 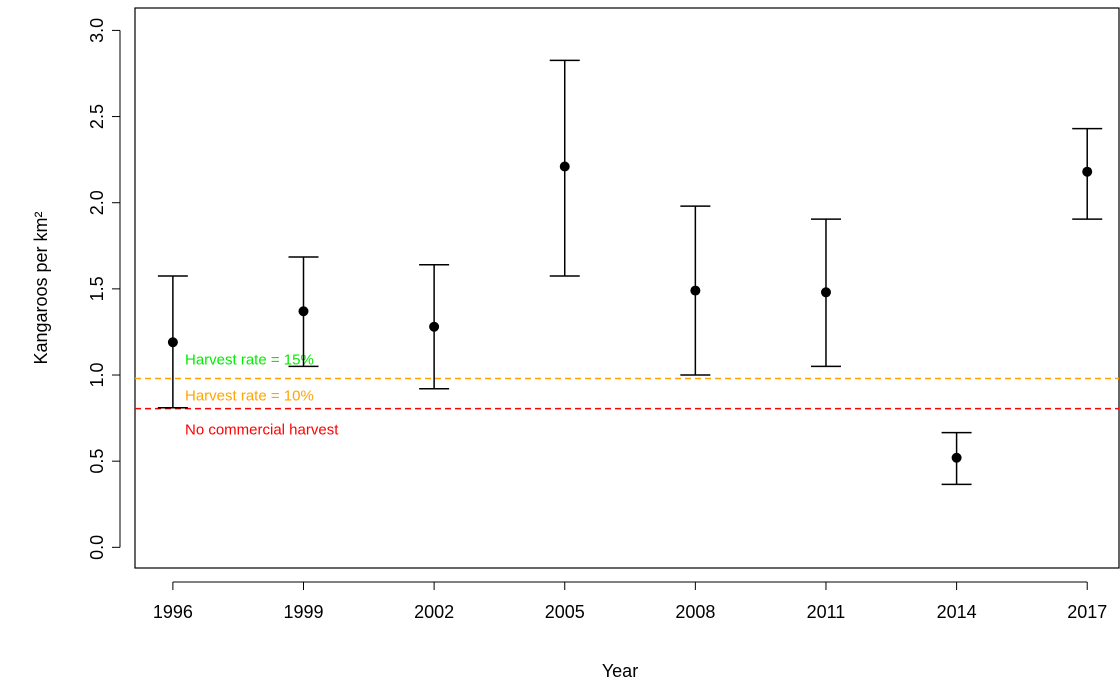 What do you see at coordinates (41, 287) in the screenshot?
I see `y-axis-label: Kangaroos per km²` at bounding box center [41, 287].